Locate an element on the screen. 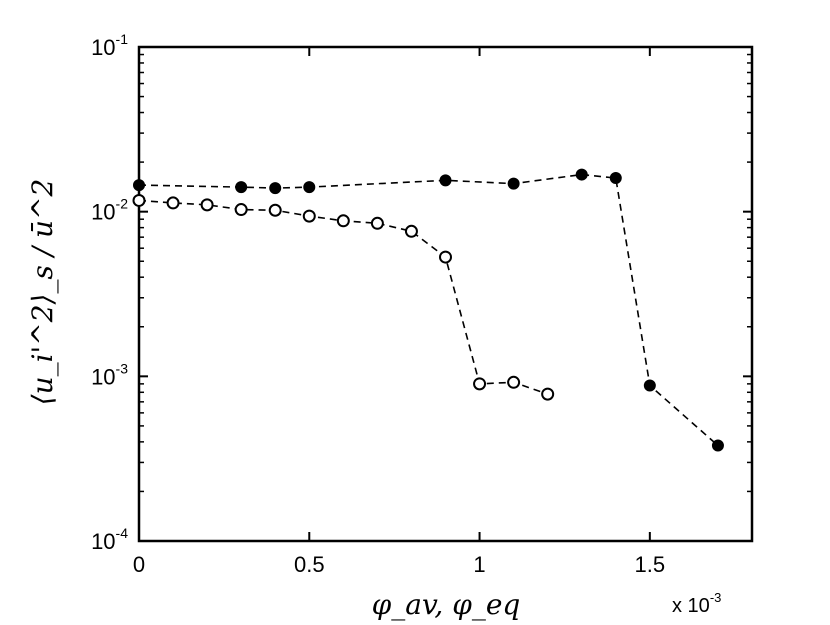  y-tick-label: 10⁻² is located at coordinates (109, 210).